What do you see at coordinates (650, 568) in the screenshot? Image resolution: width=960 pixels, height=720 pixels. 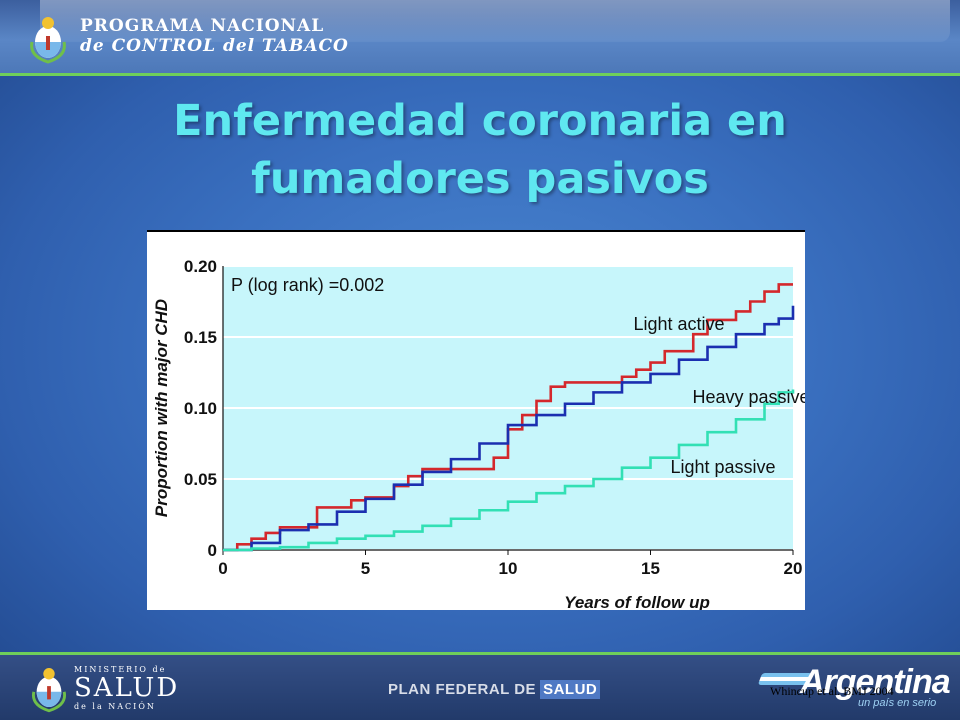 I see `x-tick-label: 15` at bounding box center [650, 568].